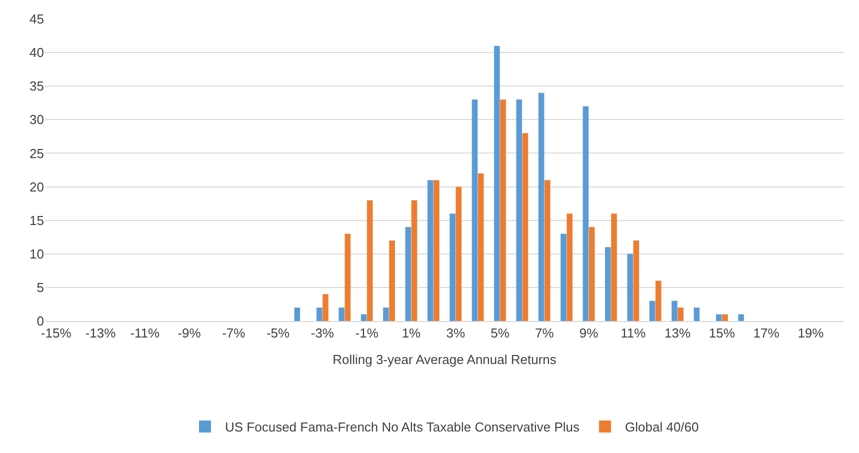 This screenshot has height=453, width=859. What do you see at coordinates (145, 333) in the screenshot?
I see `x-tick-label: -11%` at bounding box center [145, 333].